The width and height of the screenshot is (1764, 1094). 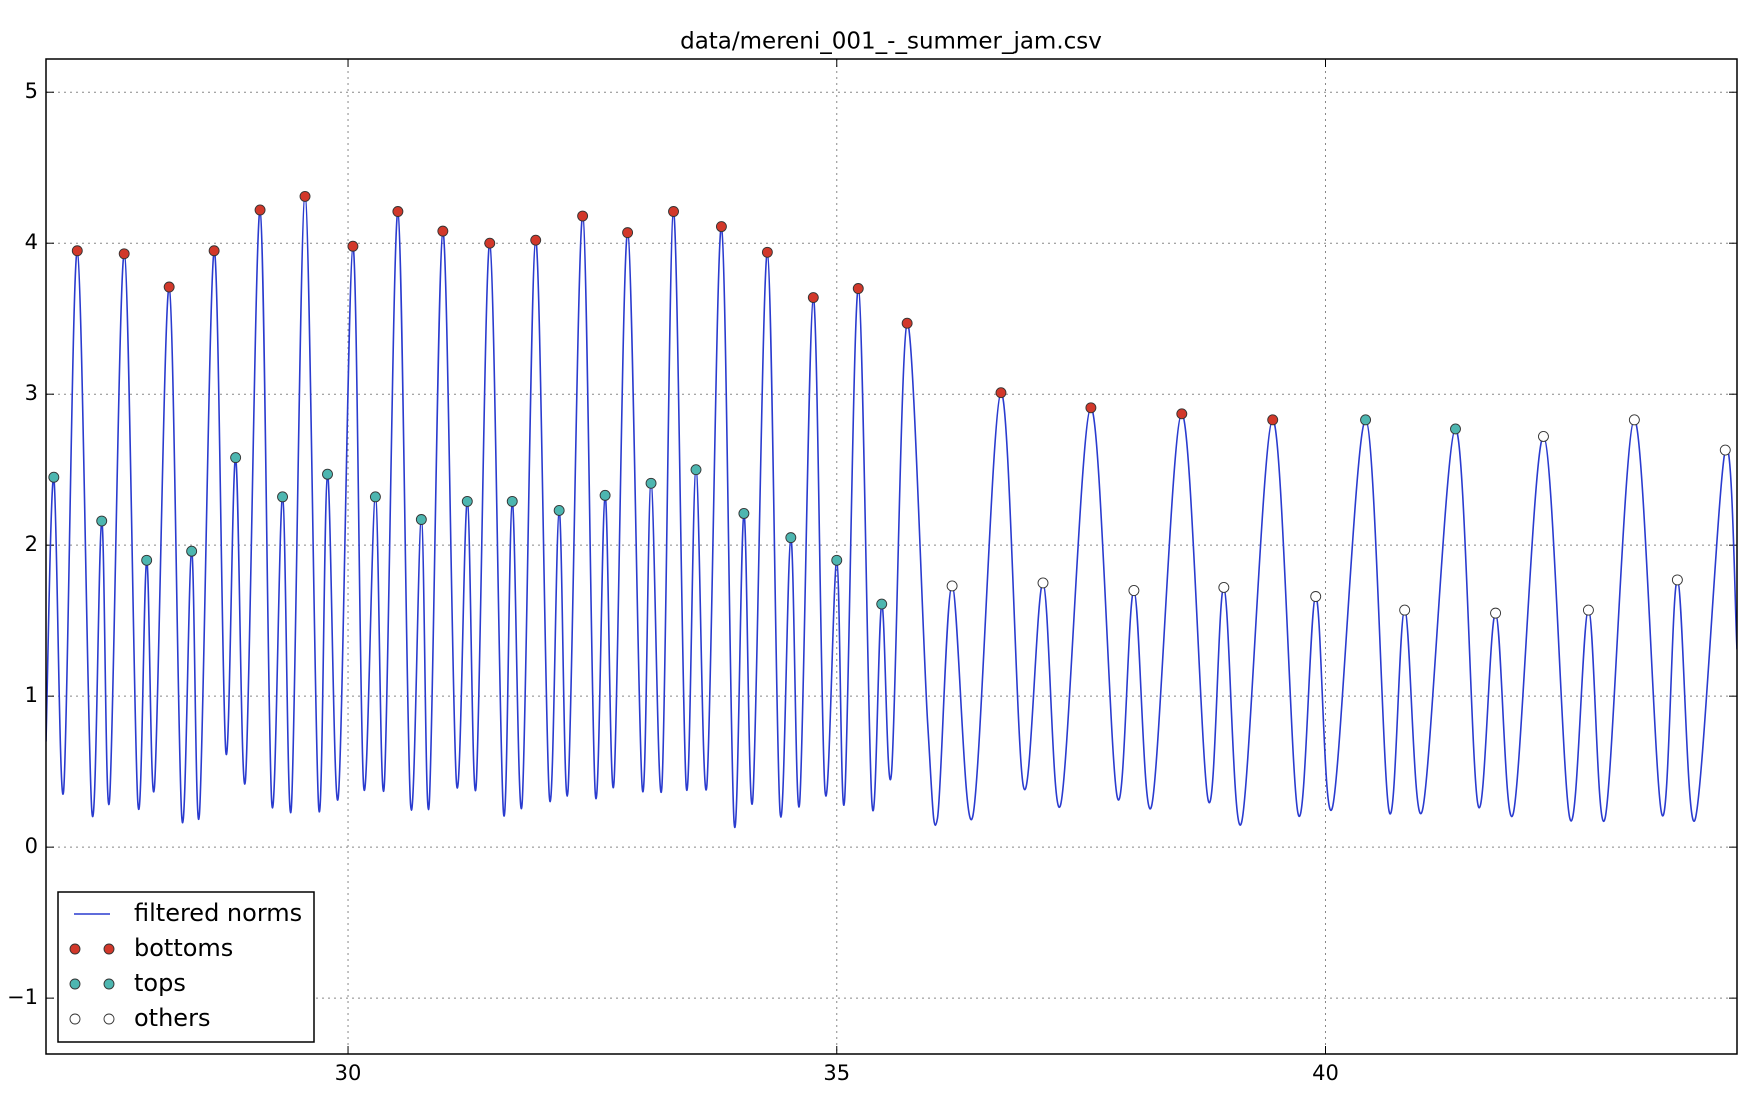 What do you see at coordinates (183, 948) in the screenshot?
I see `legend-label: bottoms` at bounding box center [183, 948].